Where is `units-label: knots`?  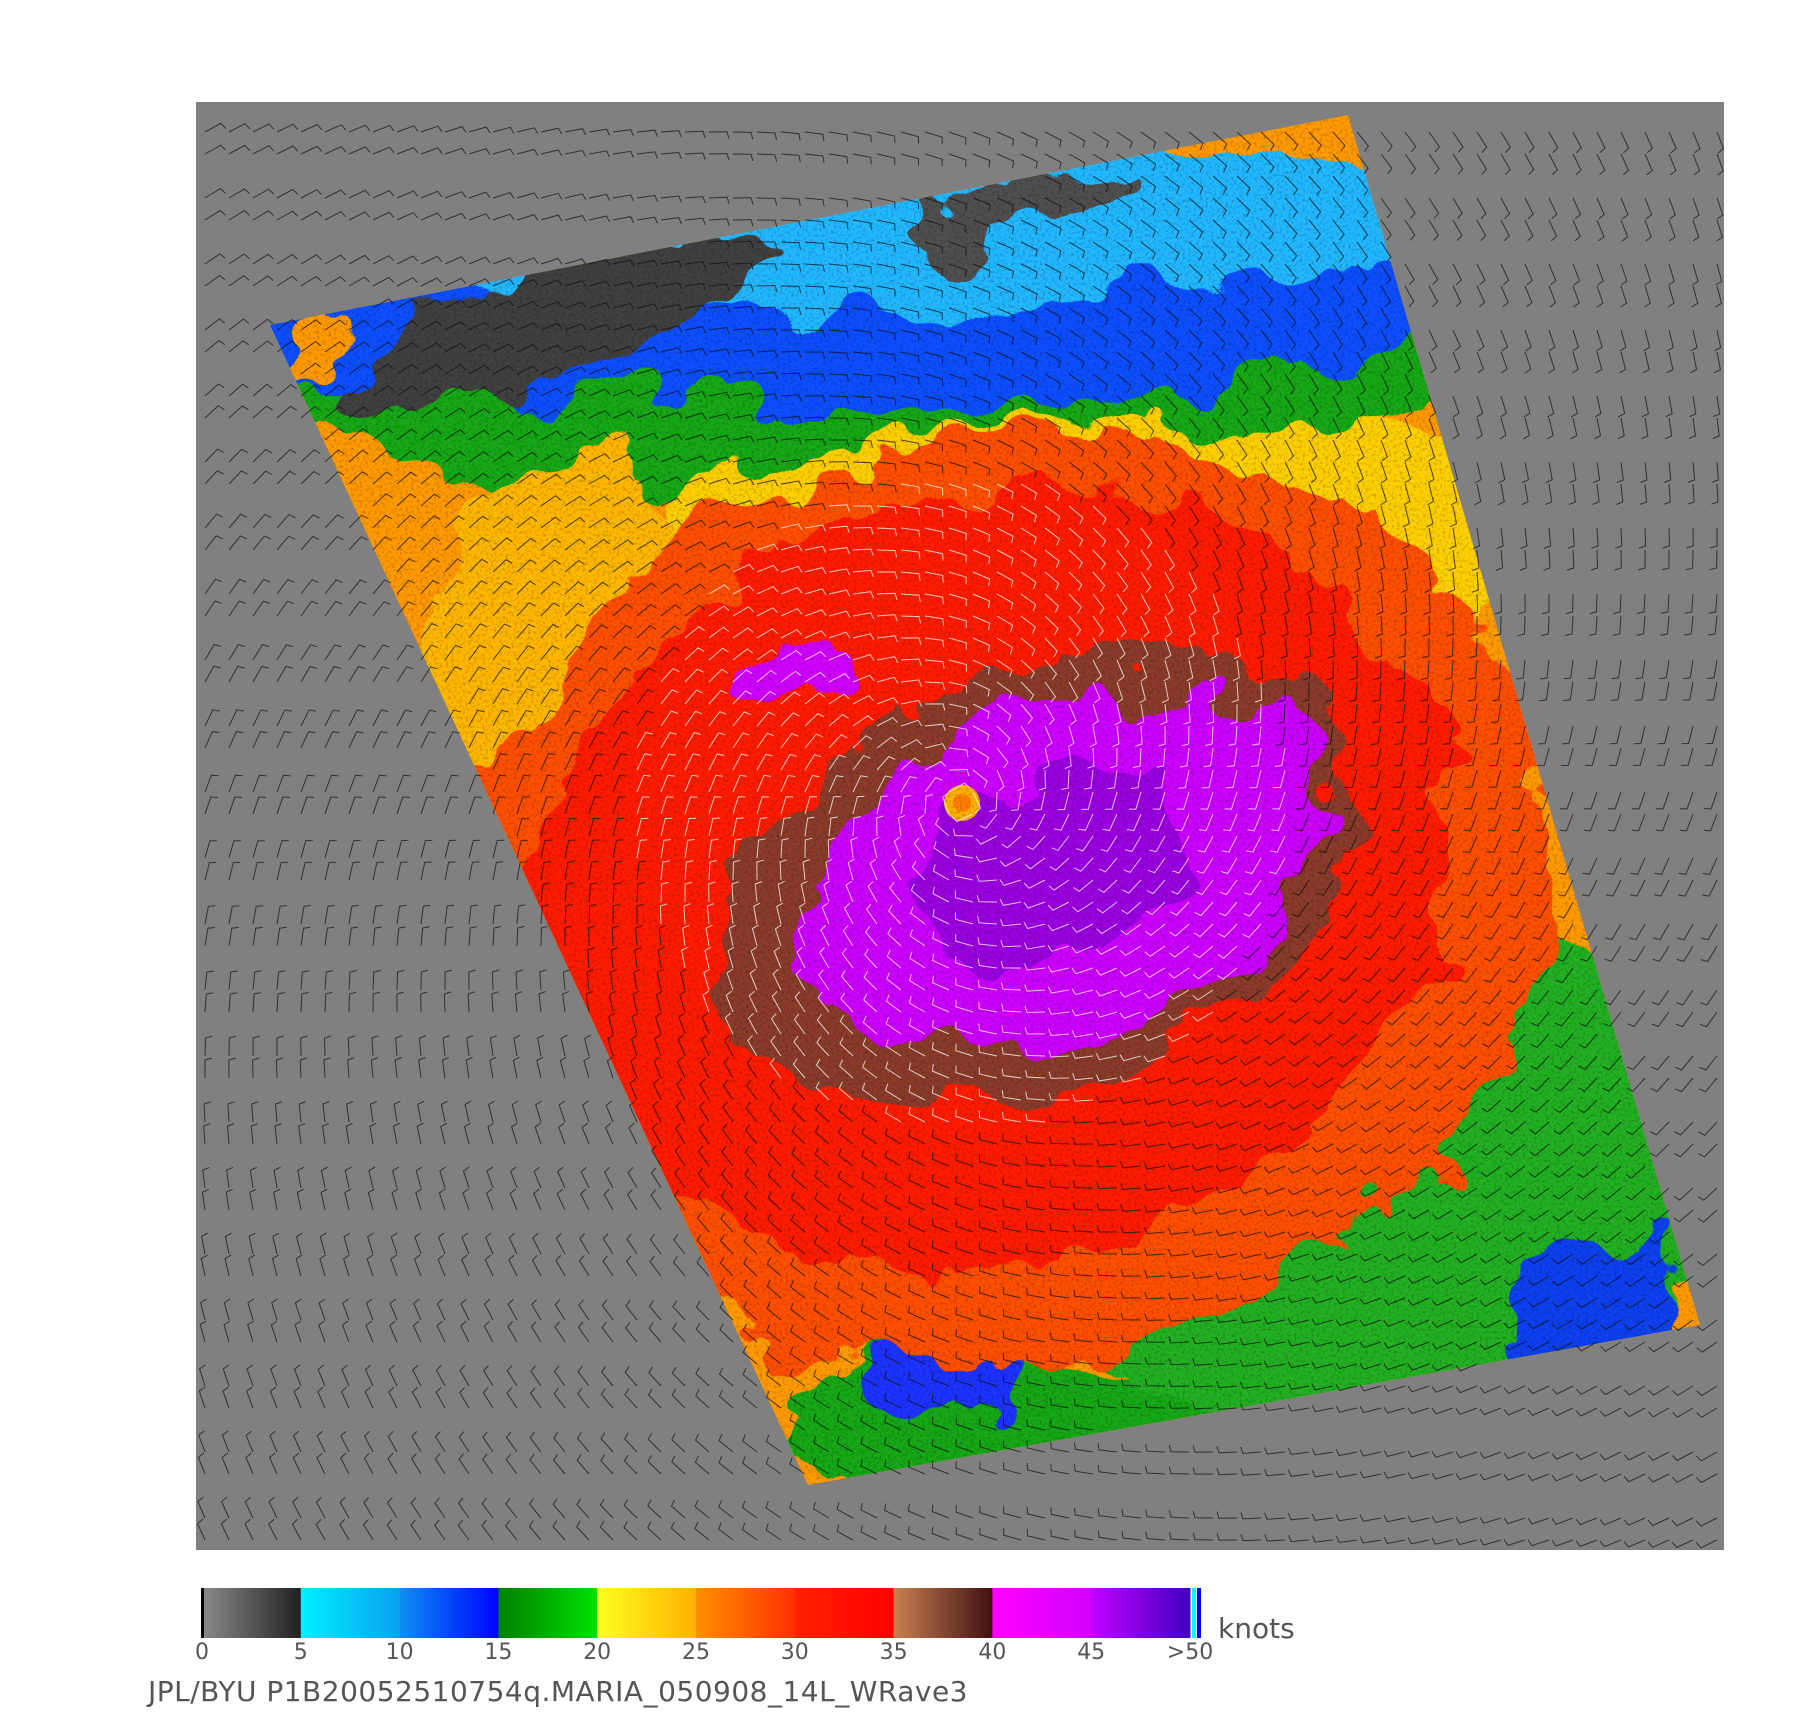 units-label: knots is located at coordinates (1256, 1628).